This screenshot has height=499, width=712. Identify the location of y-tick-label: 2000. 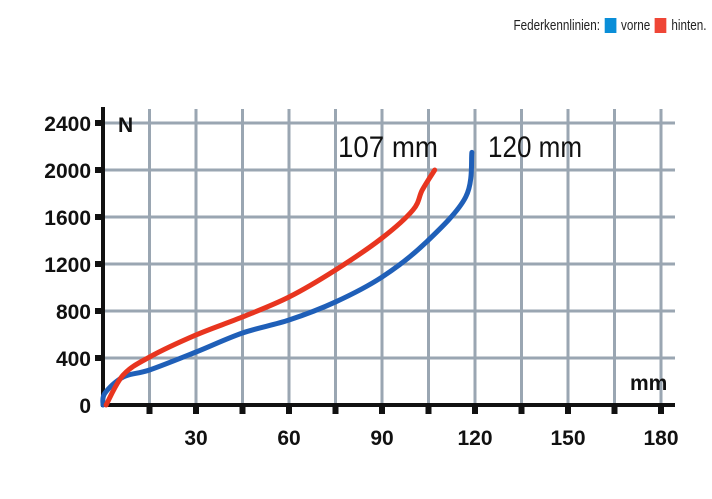
(67, 171).